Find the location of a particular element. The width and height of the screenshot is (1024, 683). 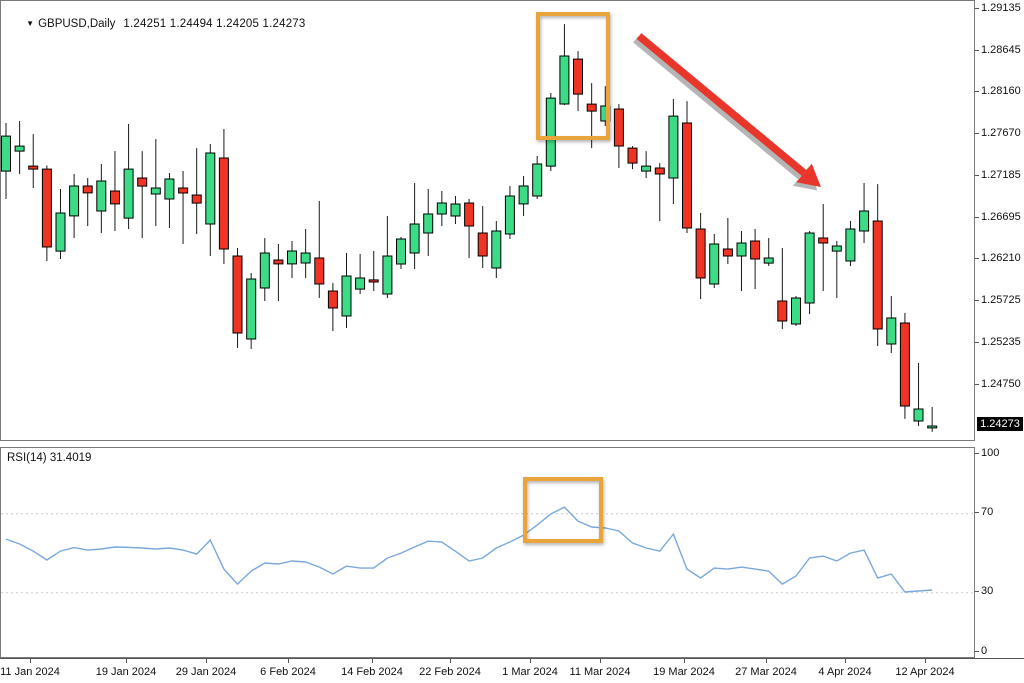

current-price-tag: 1.24273 is located at coordinates (1000, 424).